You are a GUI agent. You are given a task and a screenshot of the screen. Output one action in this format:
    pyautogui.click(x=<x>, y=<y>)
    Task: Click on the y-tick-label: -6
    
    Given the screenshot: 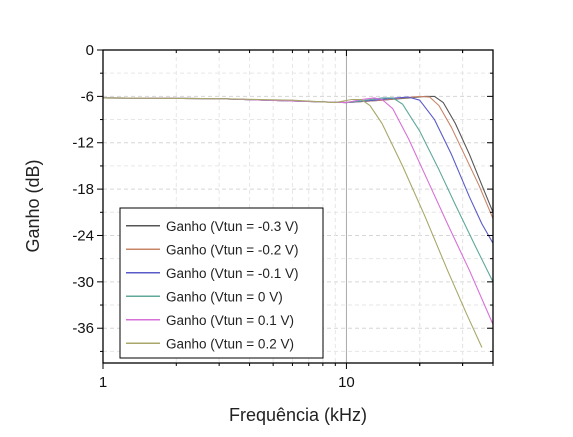 What is the action you would take?
    pyautogui.click(x=87, y=96)
    